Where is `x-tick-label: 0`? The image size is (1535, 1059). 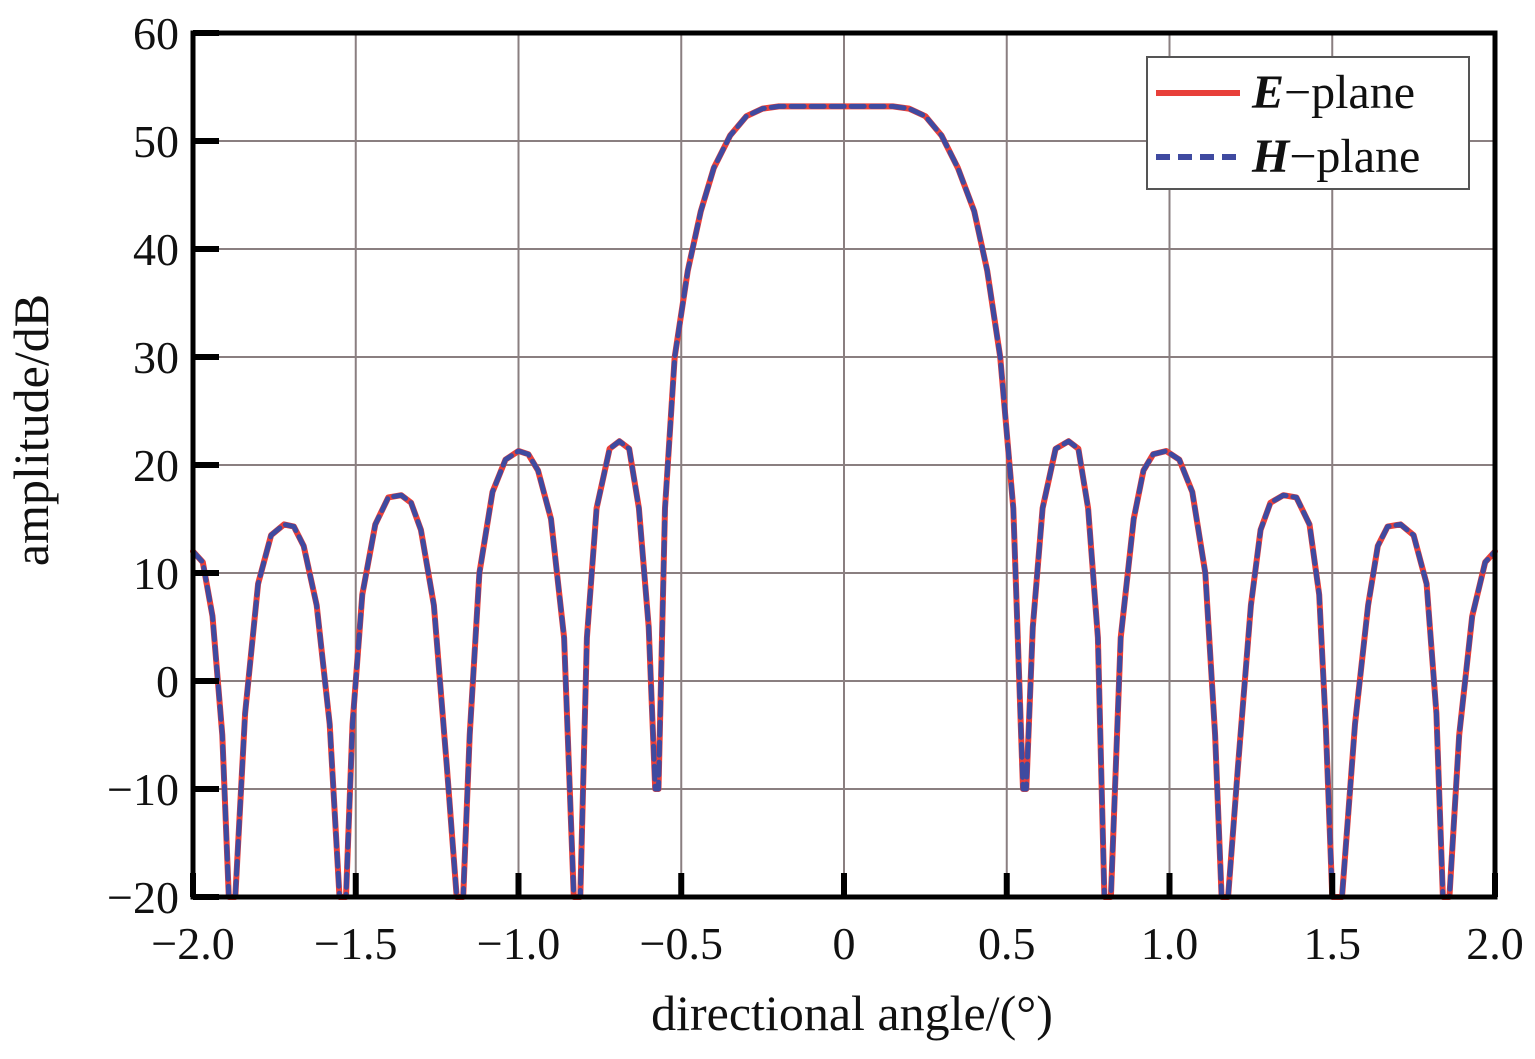 x-tick-label: 0 is located at coordinates (844, 943).